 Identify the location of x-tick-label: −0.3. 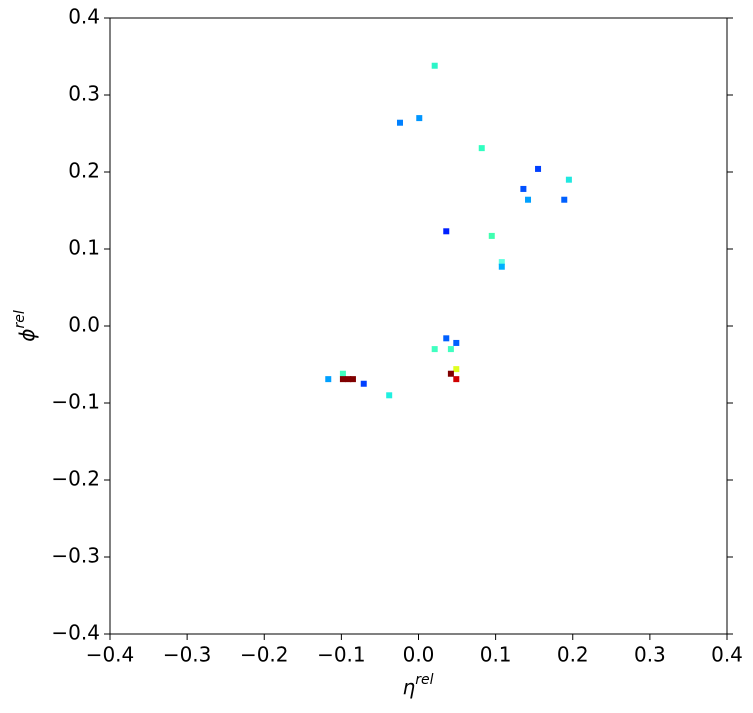
(187, 655).